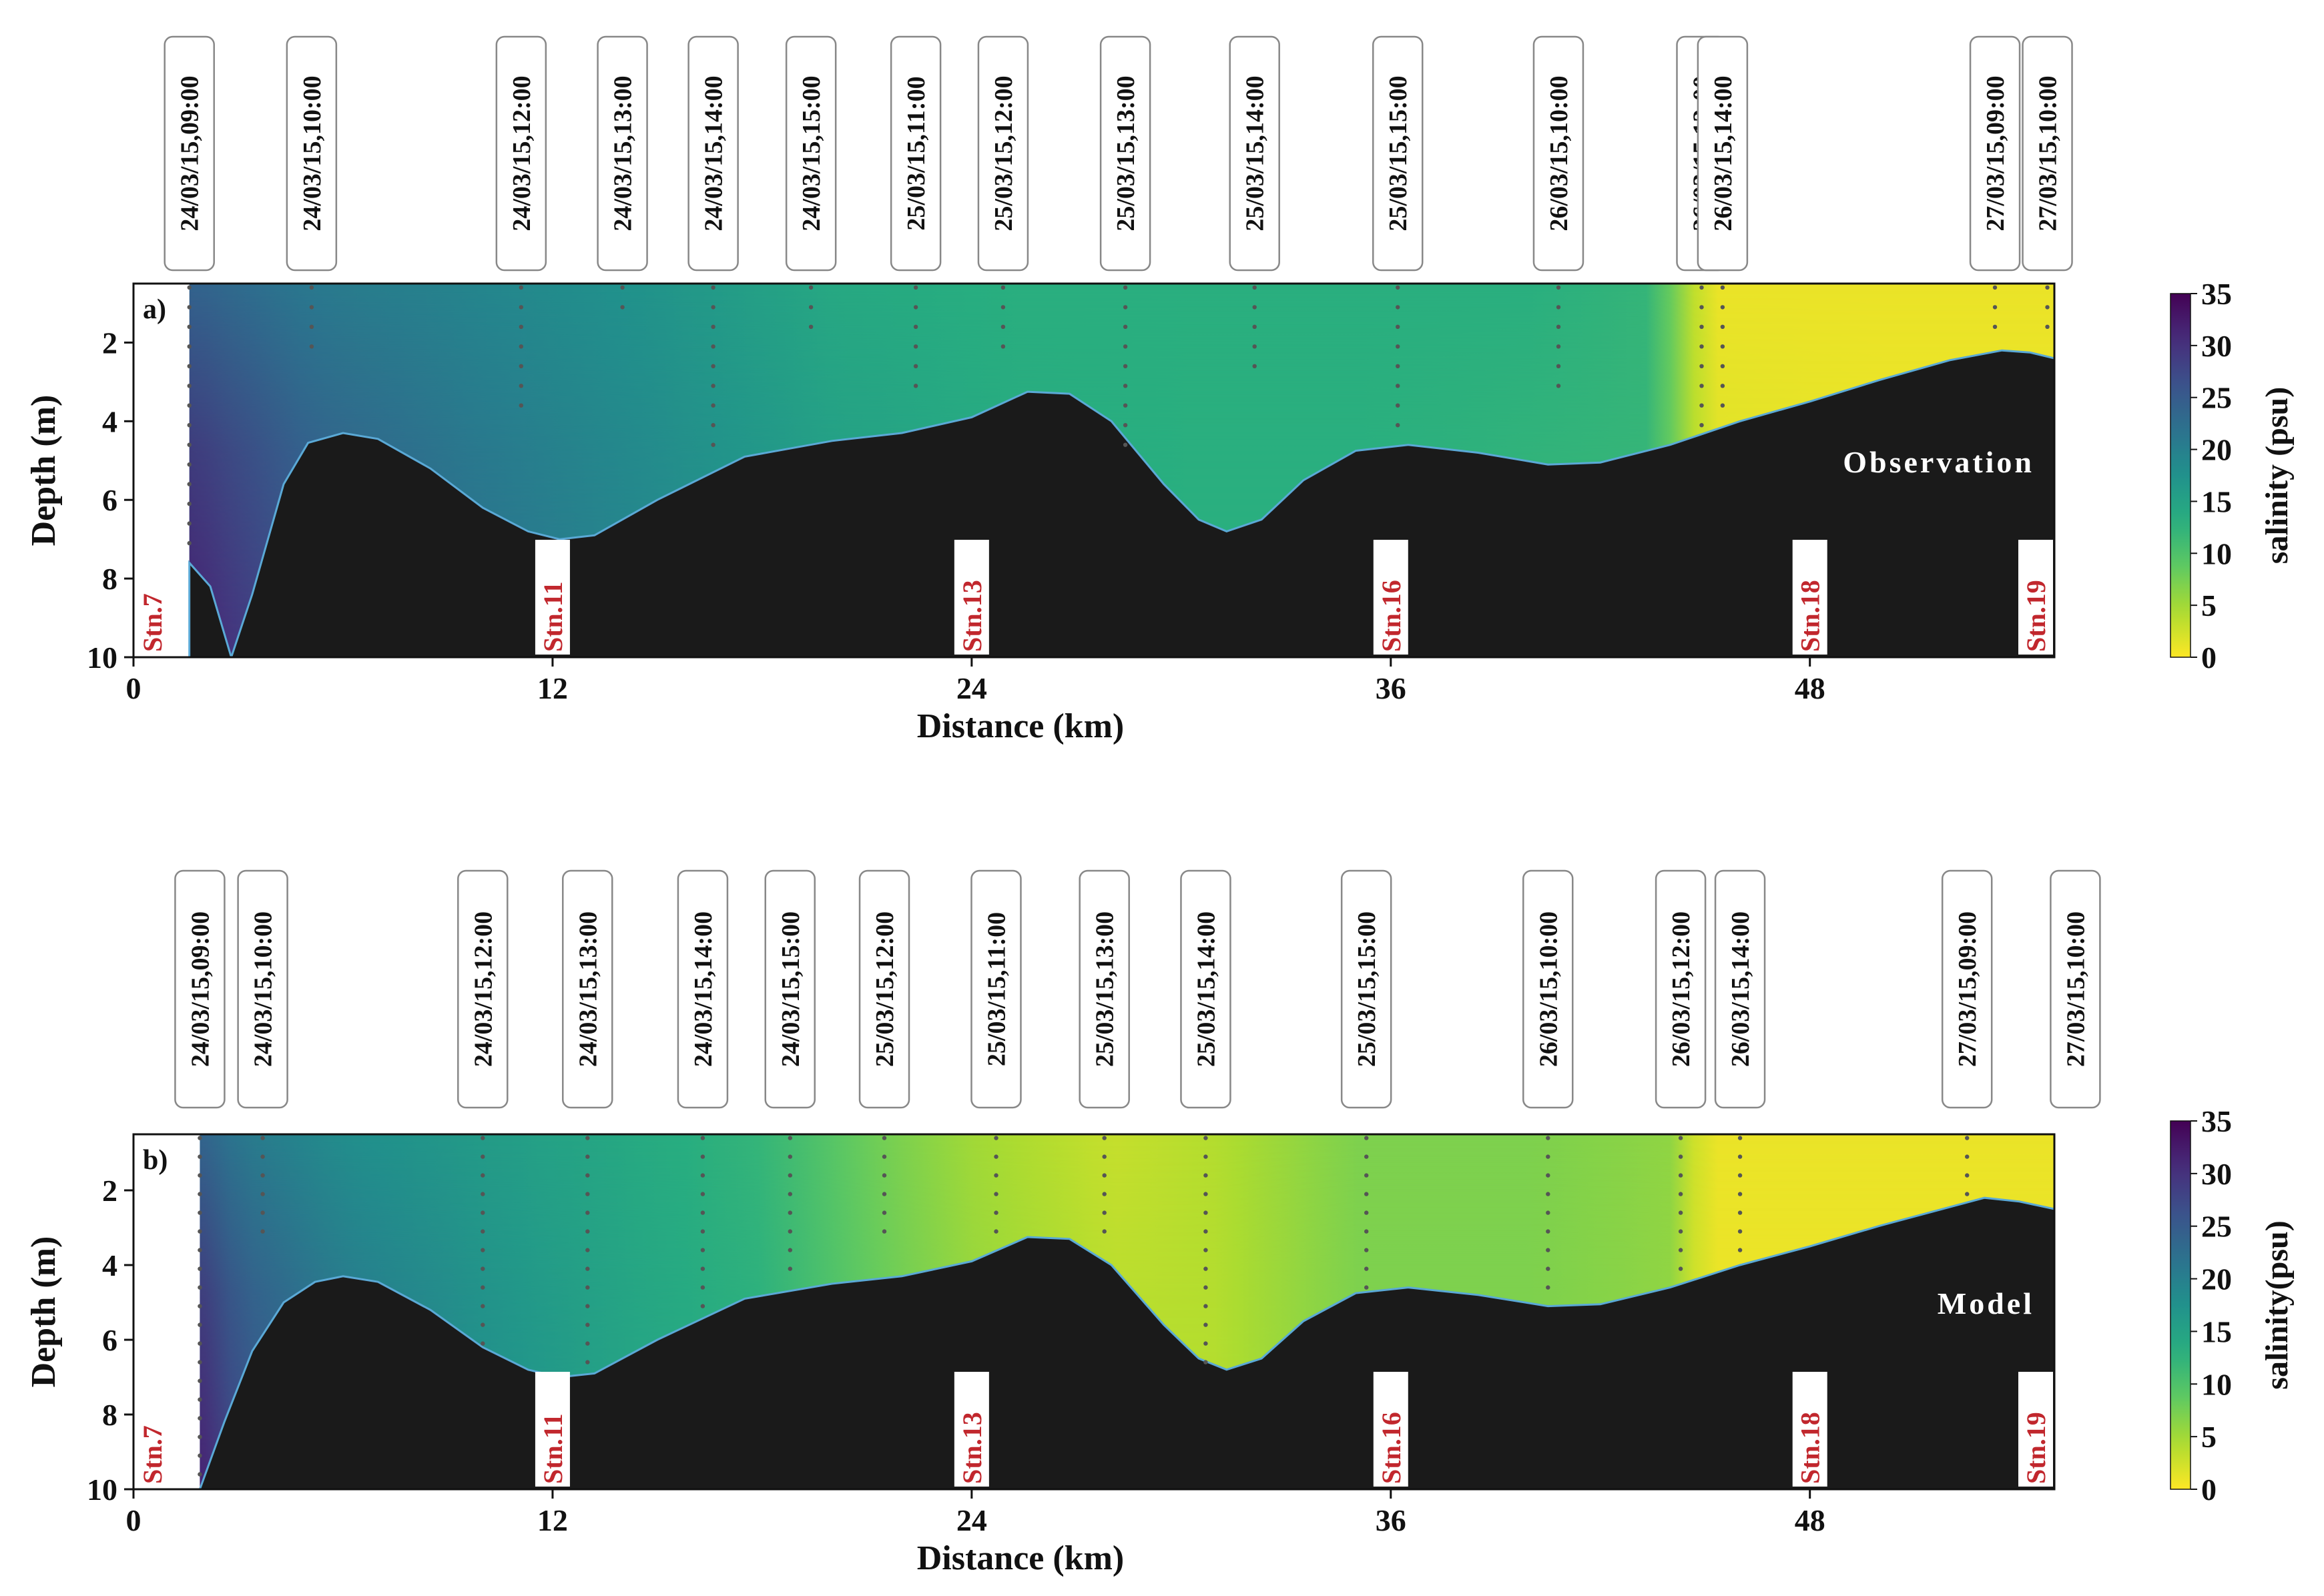  What do you see at coordinates (102, 658) in the screenshot?
I see `y-tick-label: 10` at bounding box center [102, 658].